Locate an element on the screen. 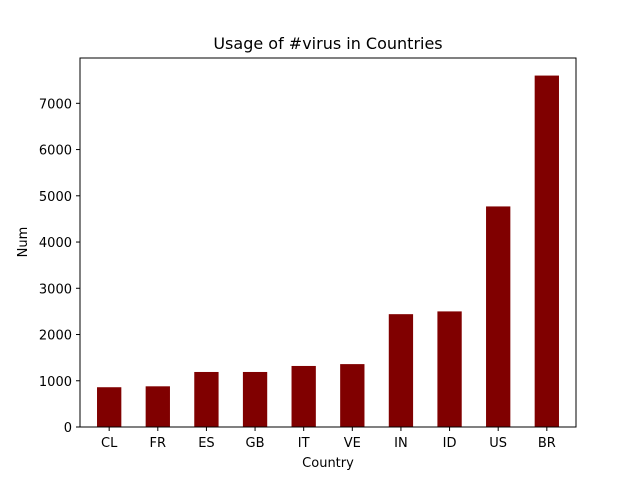  y-tick-label: 3000 is located at coordinates (55, 289).